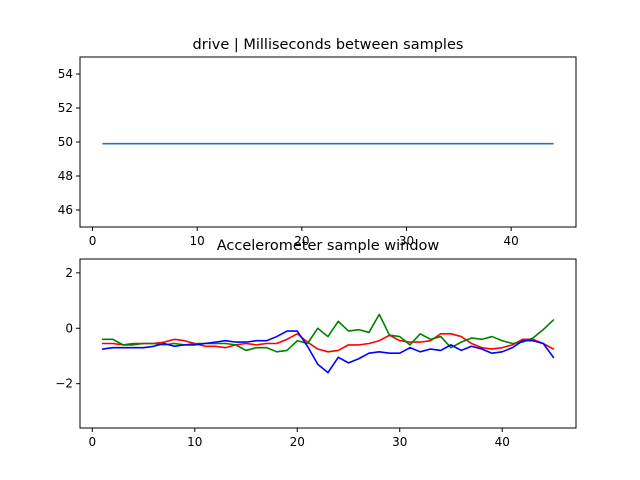  I want to click on chart-1-x-tick-label: 20, so click(301, 241).